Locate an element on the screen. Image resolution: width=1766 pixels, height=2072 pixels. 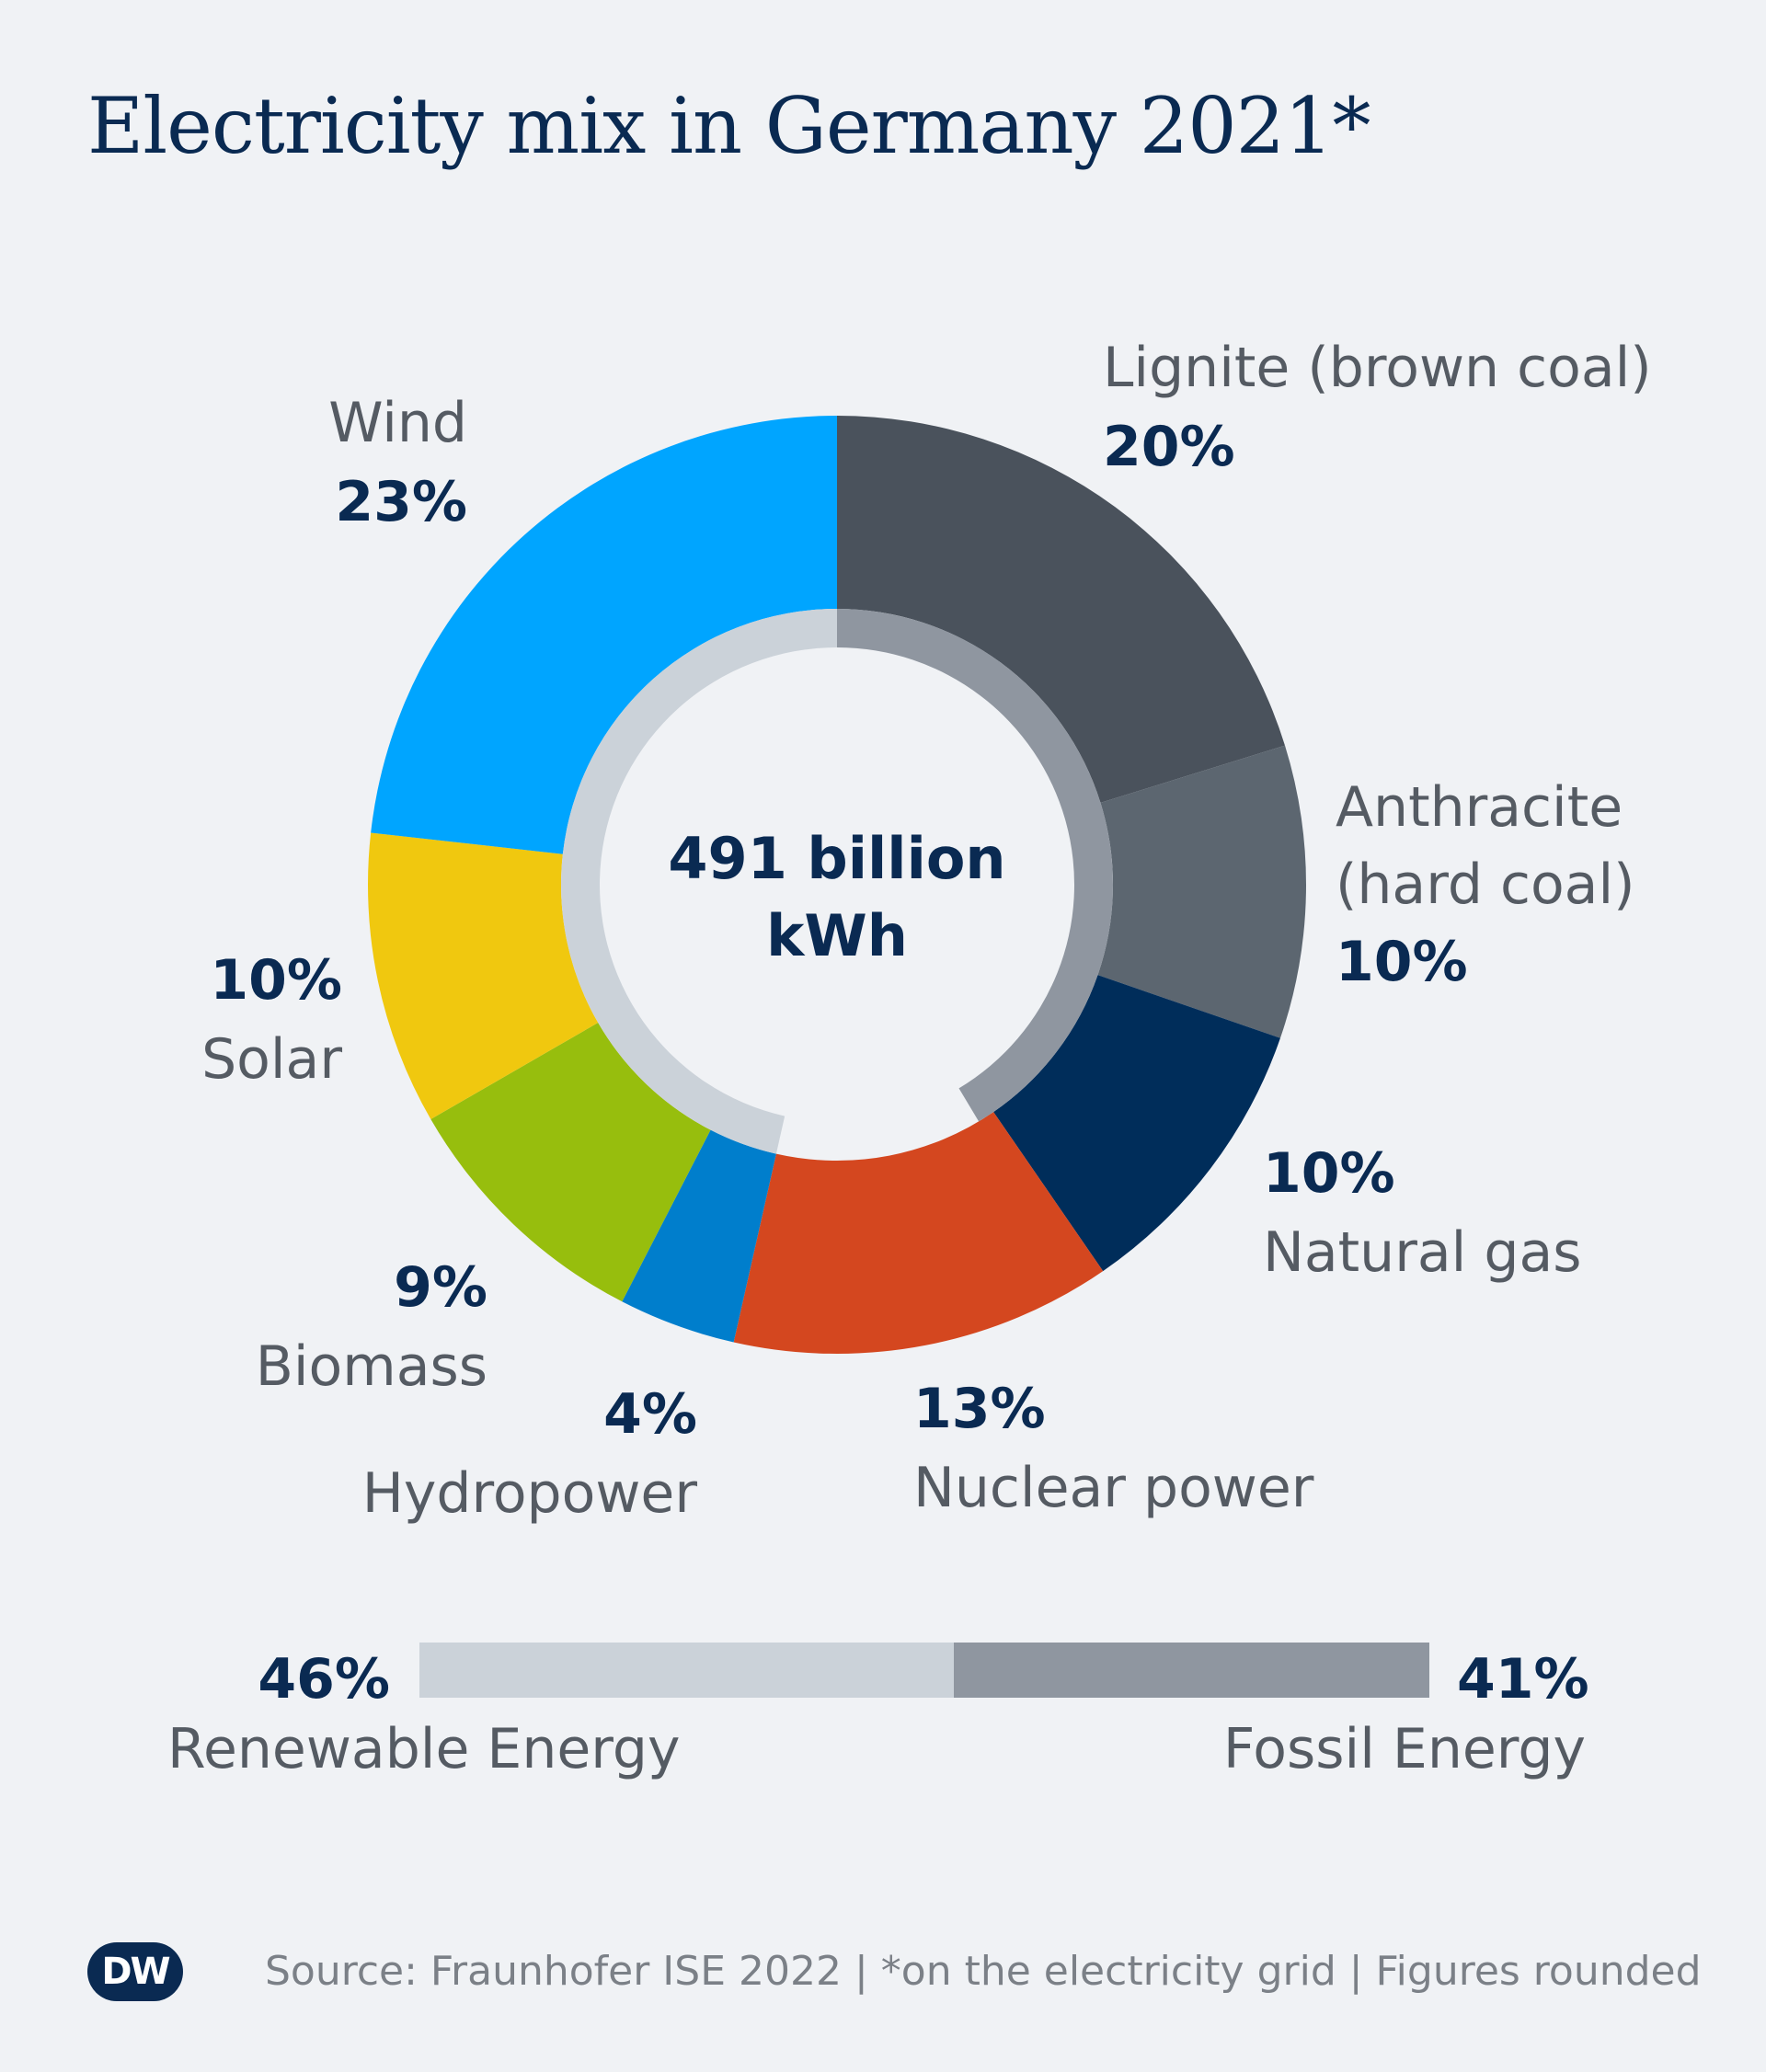
inner-ring-fossil is located at coordinates (975, 865).